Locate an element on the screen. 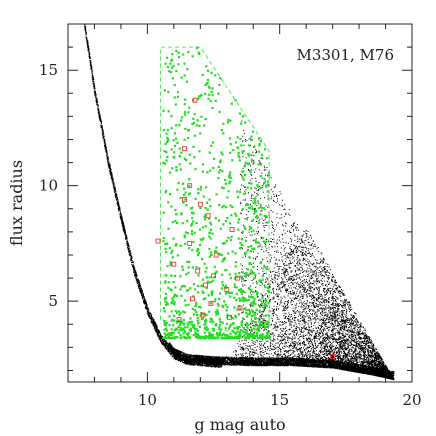 Image resolution: width=436 pixels, height=436 pixels. candidate-point is located at coordinates (158, 241).